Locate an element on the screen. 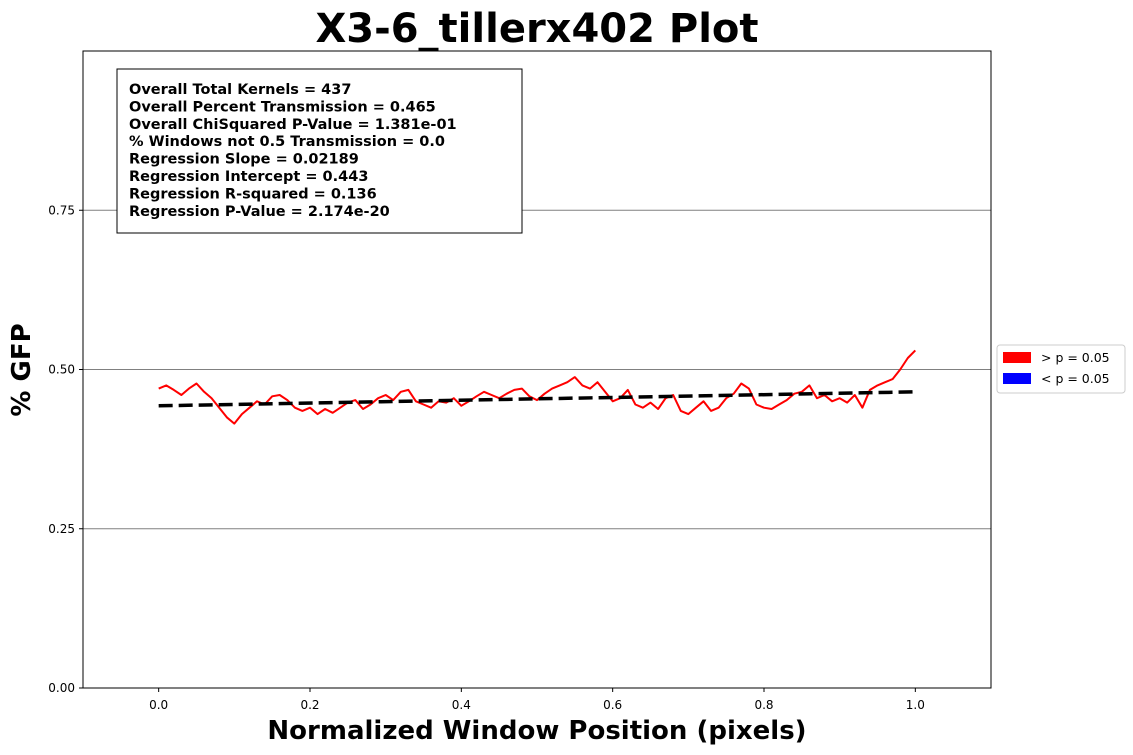  stats-line: Overall Total Kernels = 437 is located at coordinates (240, 90).